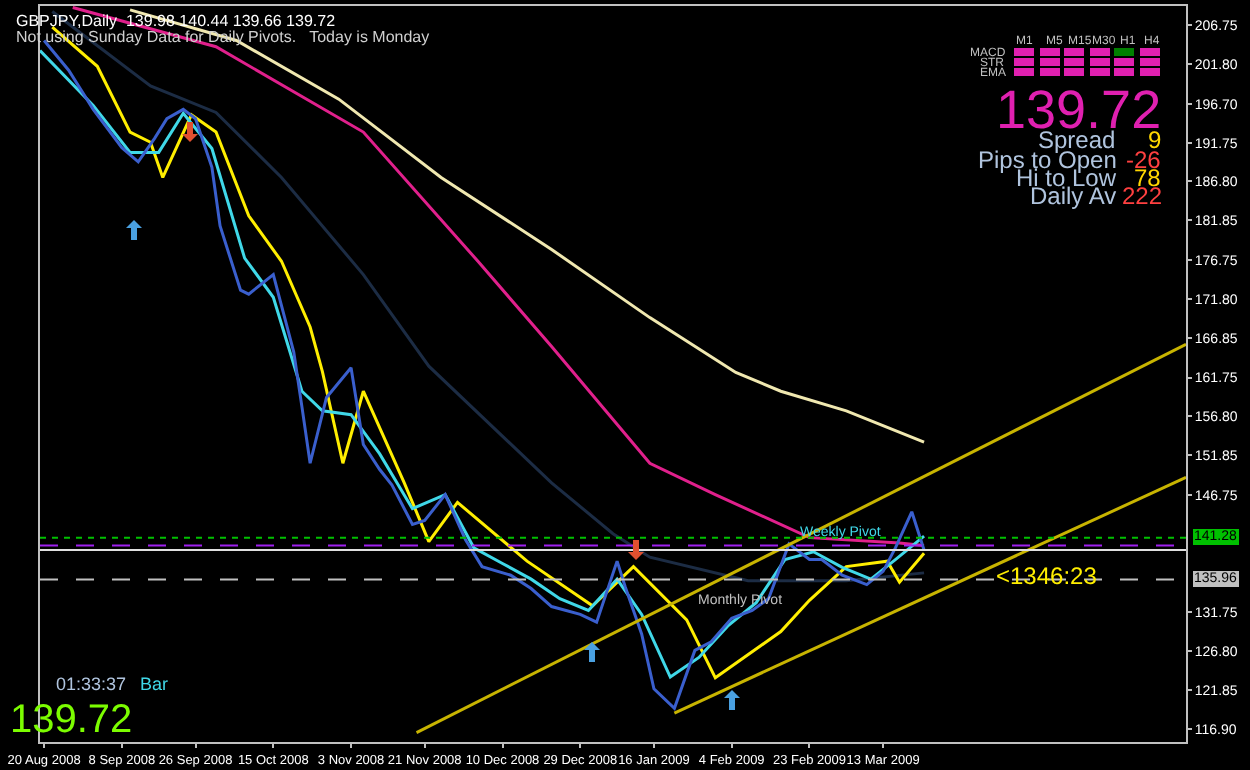 The image size is (1250, 770). Describe the element at coordinates (1047, 576) in the screenshot. I see `annotation: <1346:23` at that location.